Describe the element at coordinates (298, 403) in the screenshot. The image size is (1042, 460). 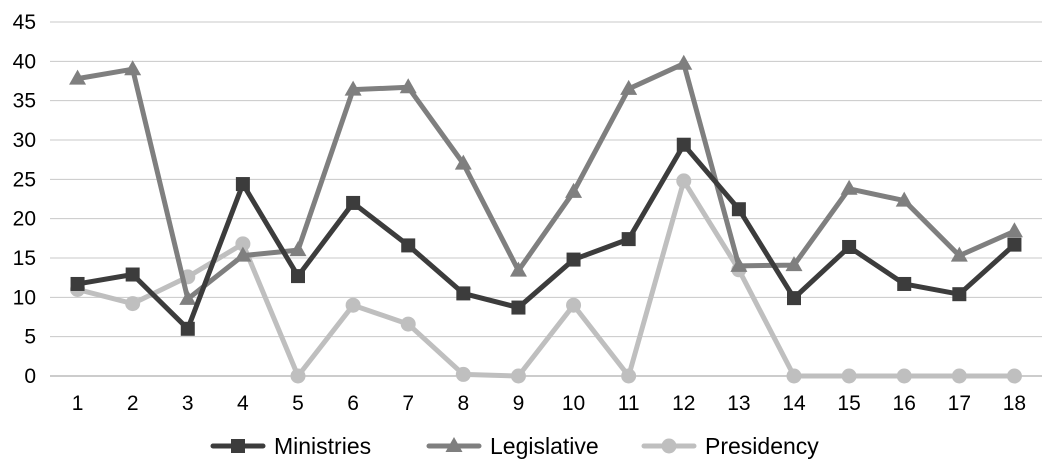
I see `x-tick-label: 5` at that location.